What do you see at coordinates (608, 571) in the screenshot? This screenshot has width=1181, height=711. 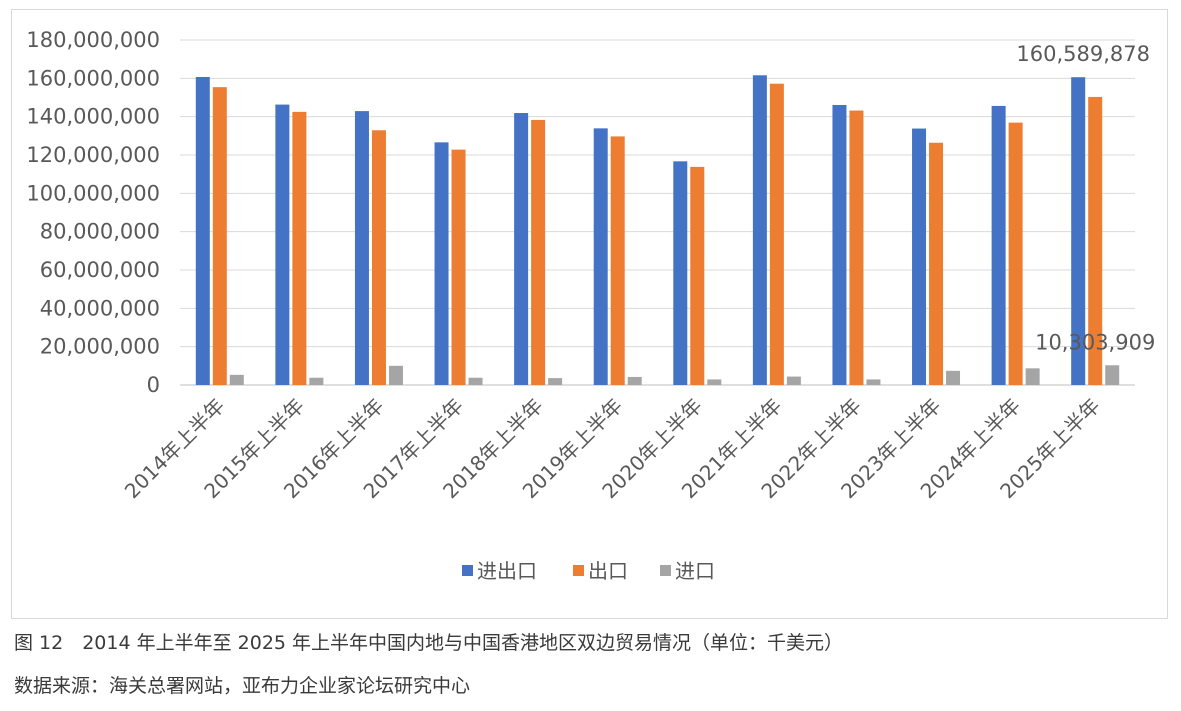 I see `legend-label: 出口` at bounding box center [608, 571].